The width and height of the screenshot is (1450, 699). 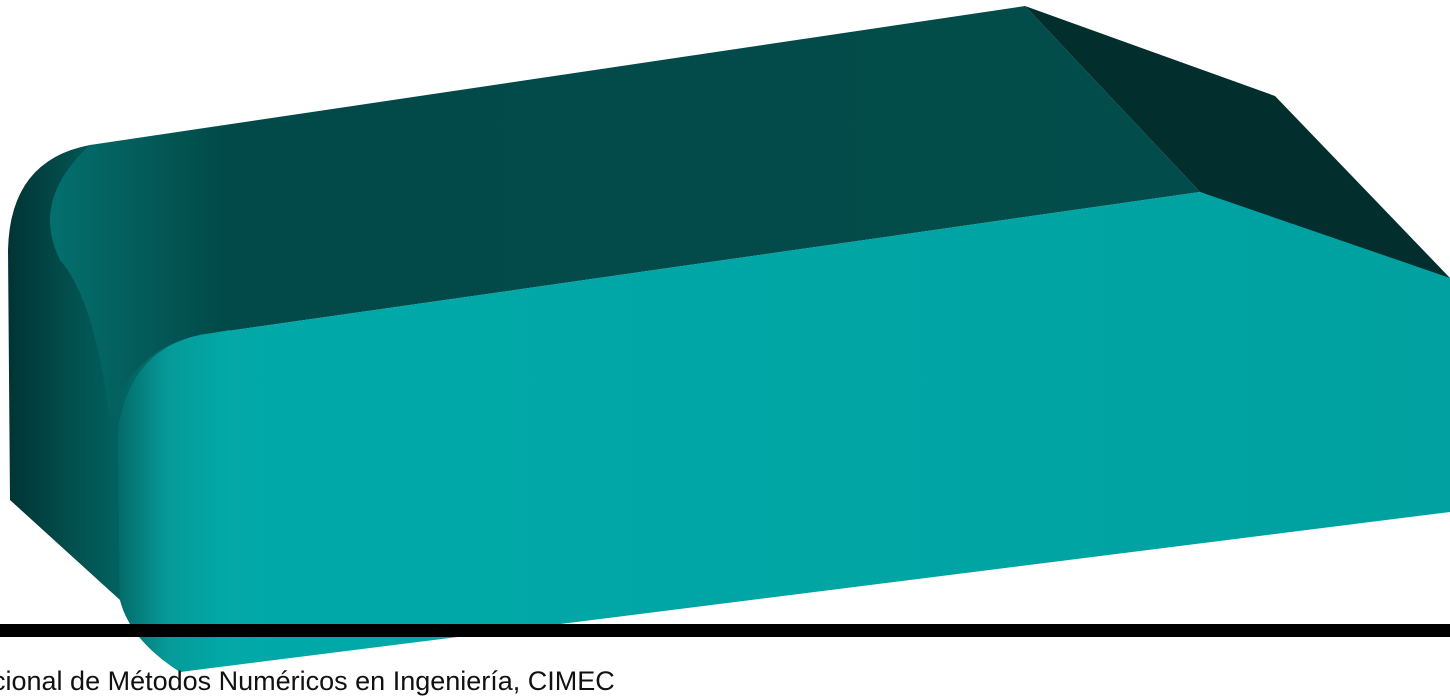 What do you see at coordinates (1237, 146) in the screenshot?
I see `block-bevel-face` at bounding box center [1237, 146].